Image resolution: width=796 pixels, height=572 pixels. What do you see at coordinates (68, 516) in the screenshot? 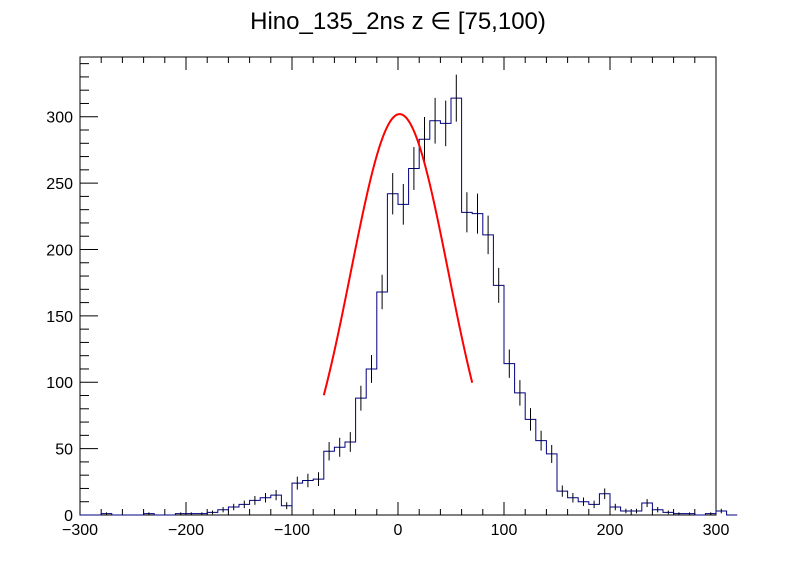
I see `y-tick-label: 0` at bounding box center [68, 516].